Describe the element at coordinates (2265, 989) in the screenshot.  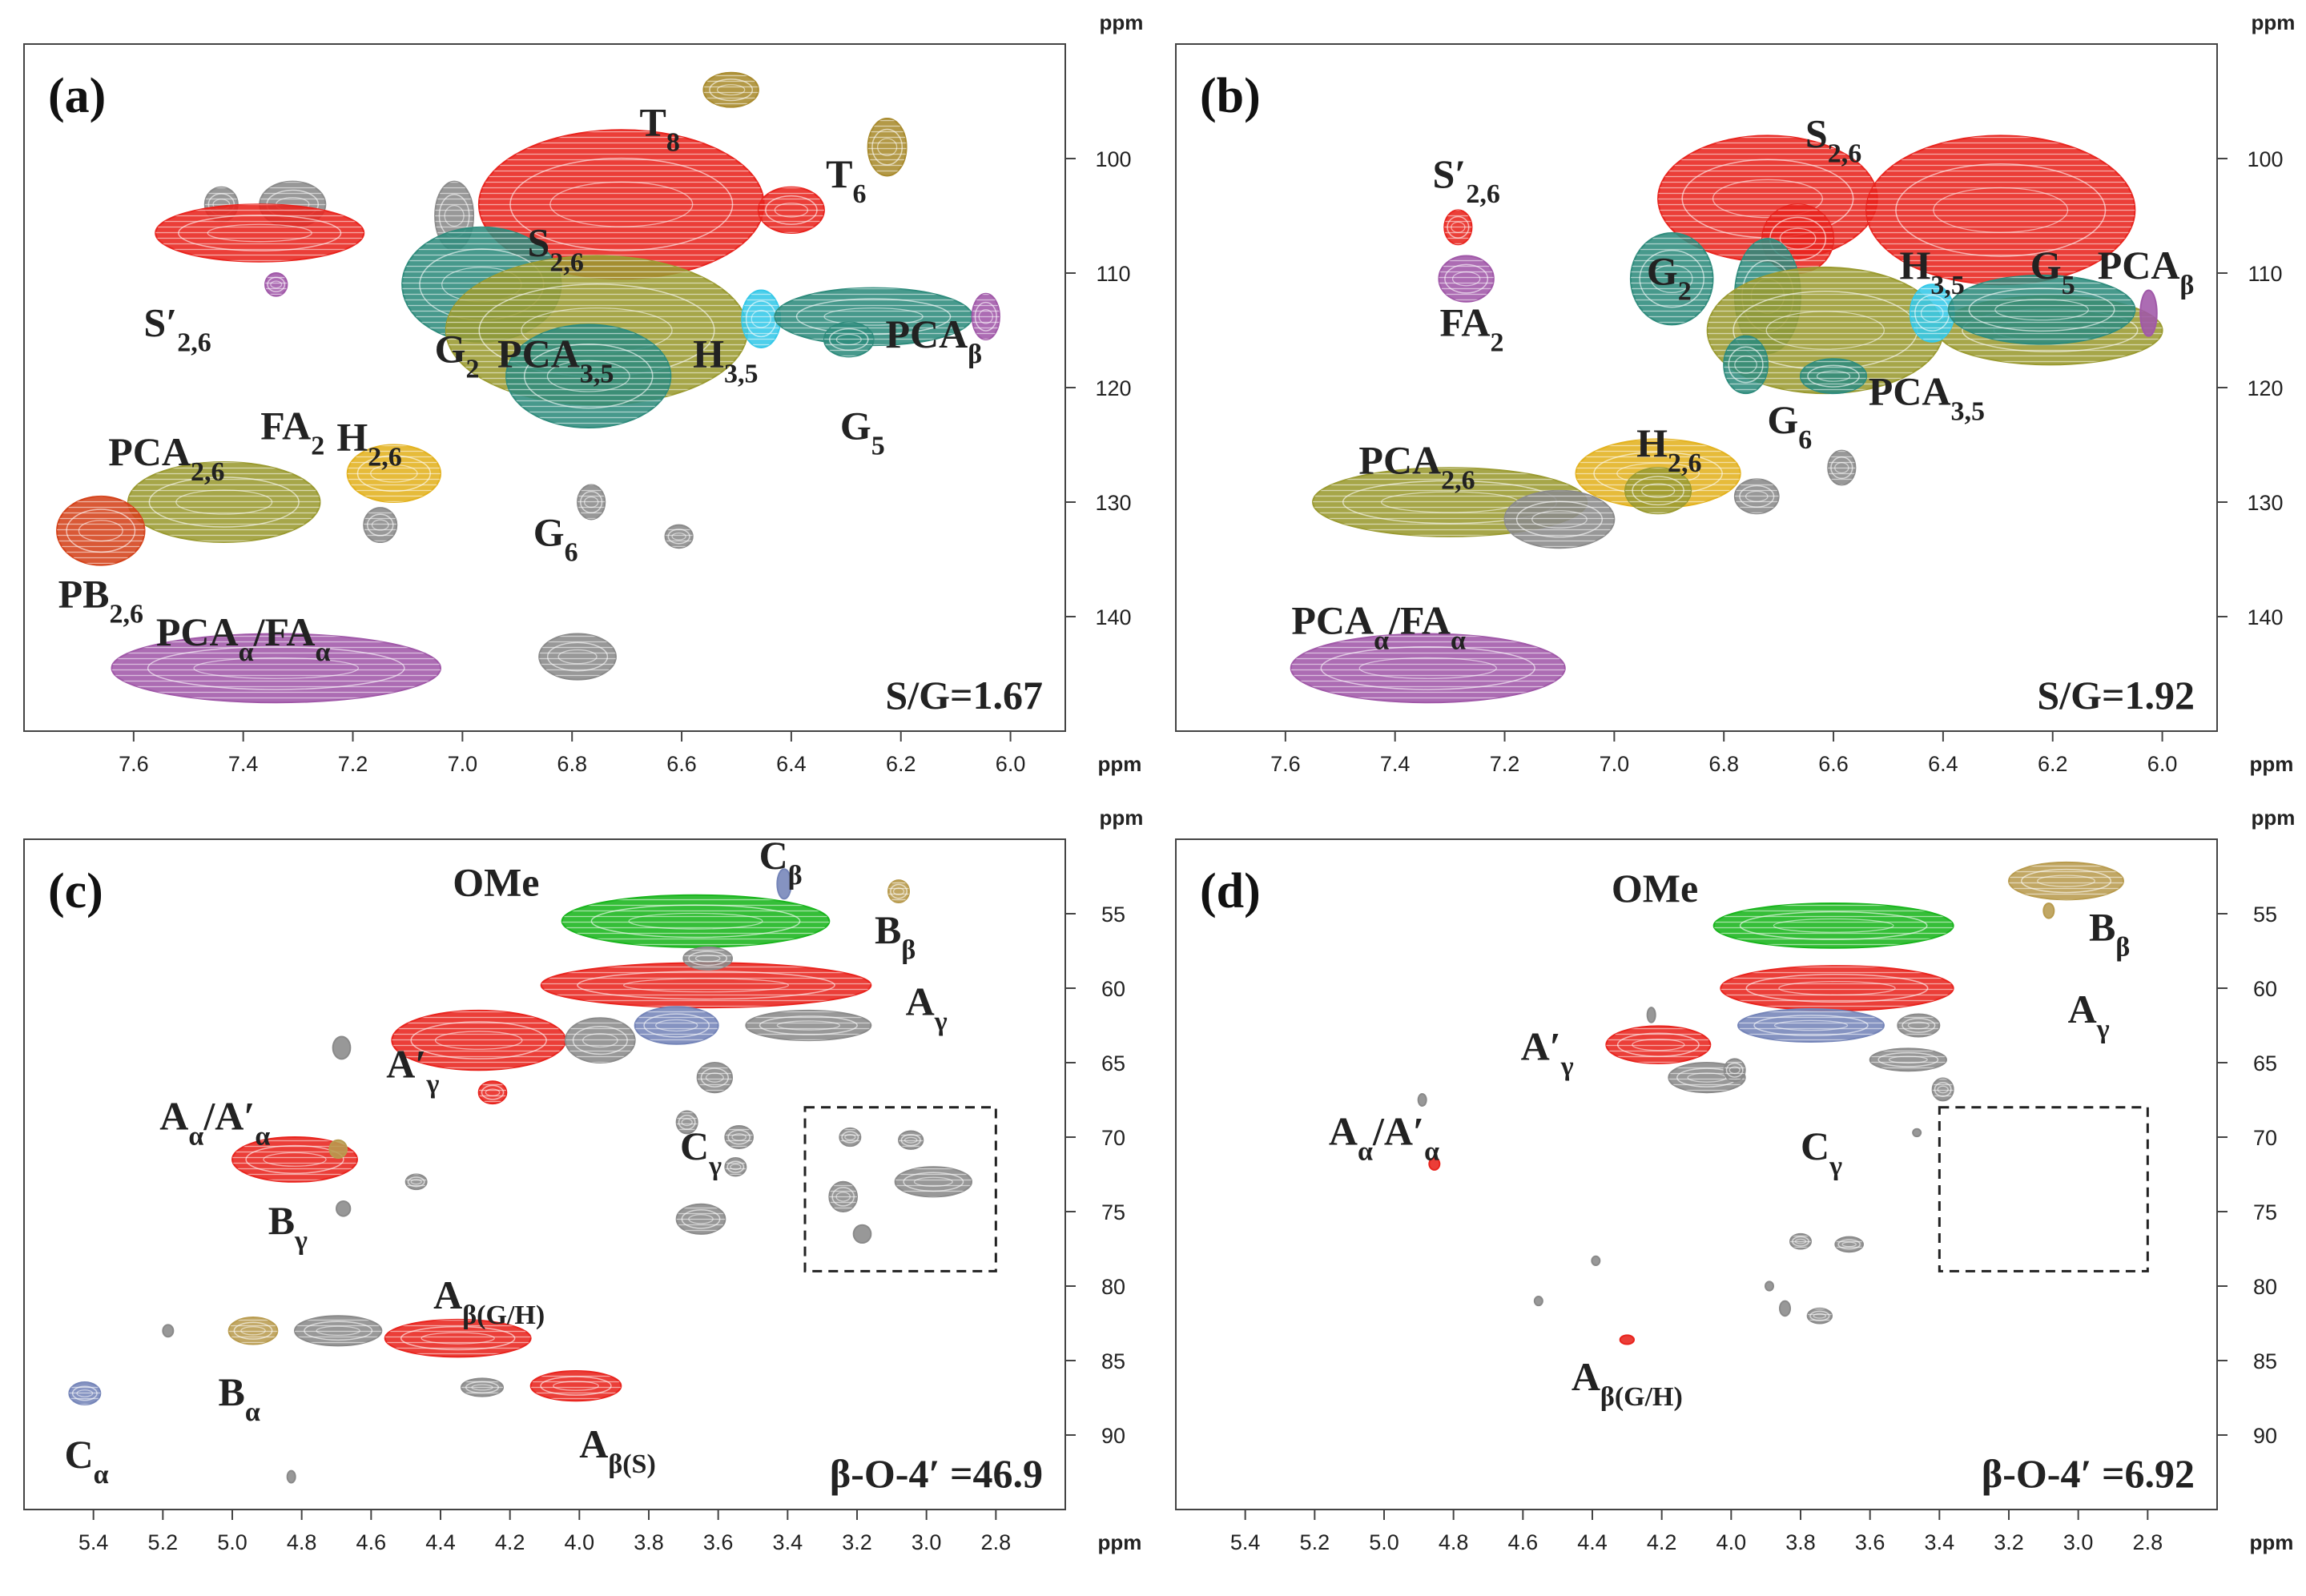
I see `y-tick-label: 60` at that location.